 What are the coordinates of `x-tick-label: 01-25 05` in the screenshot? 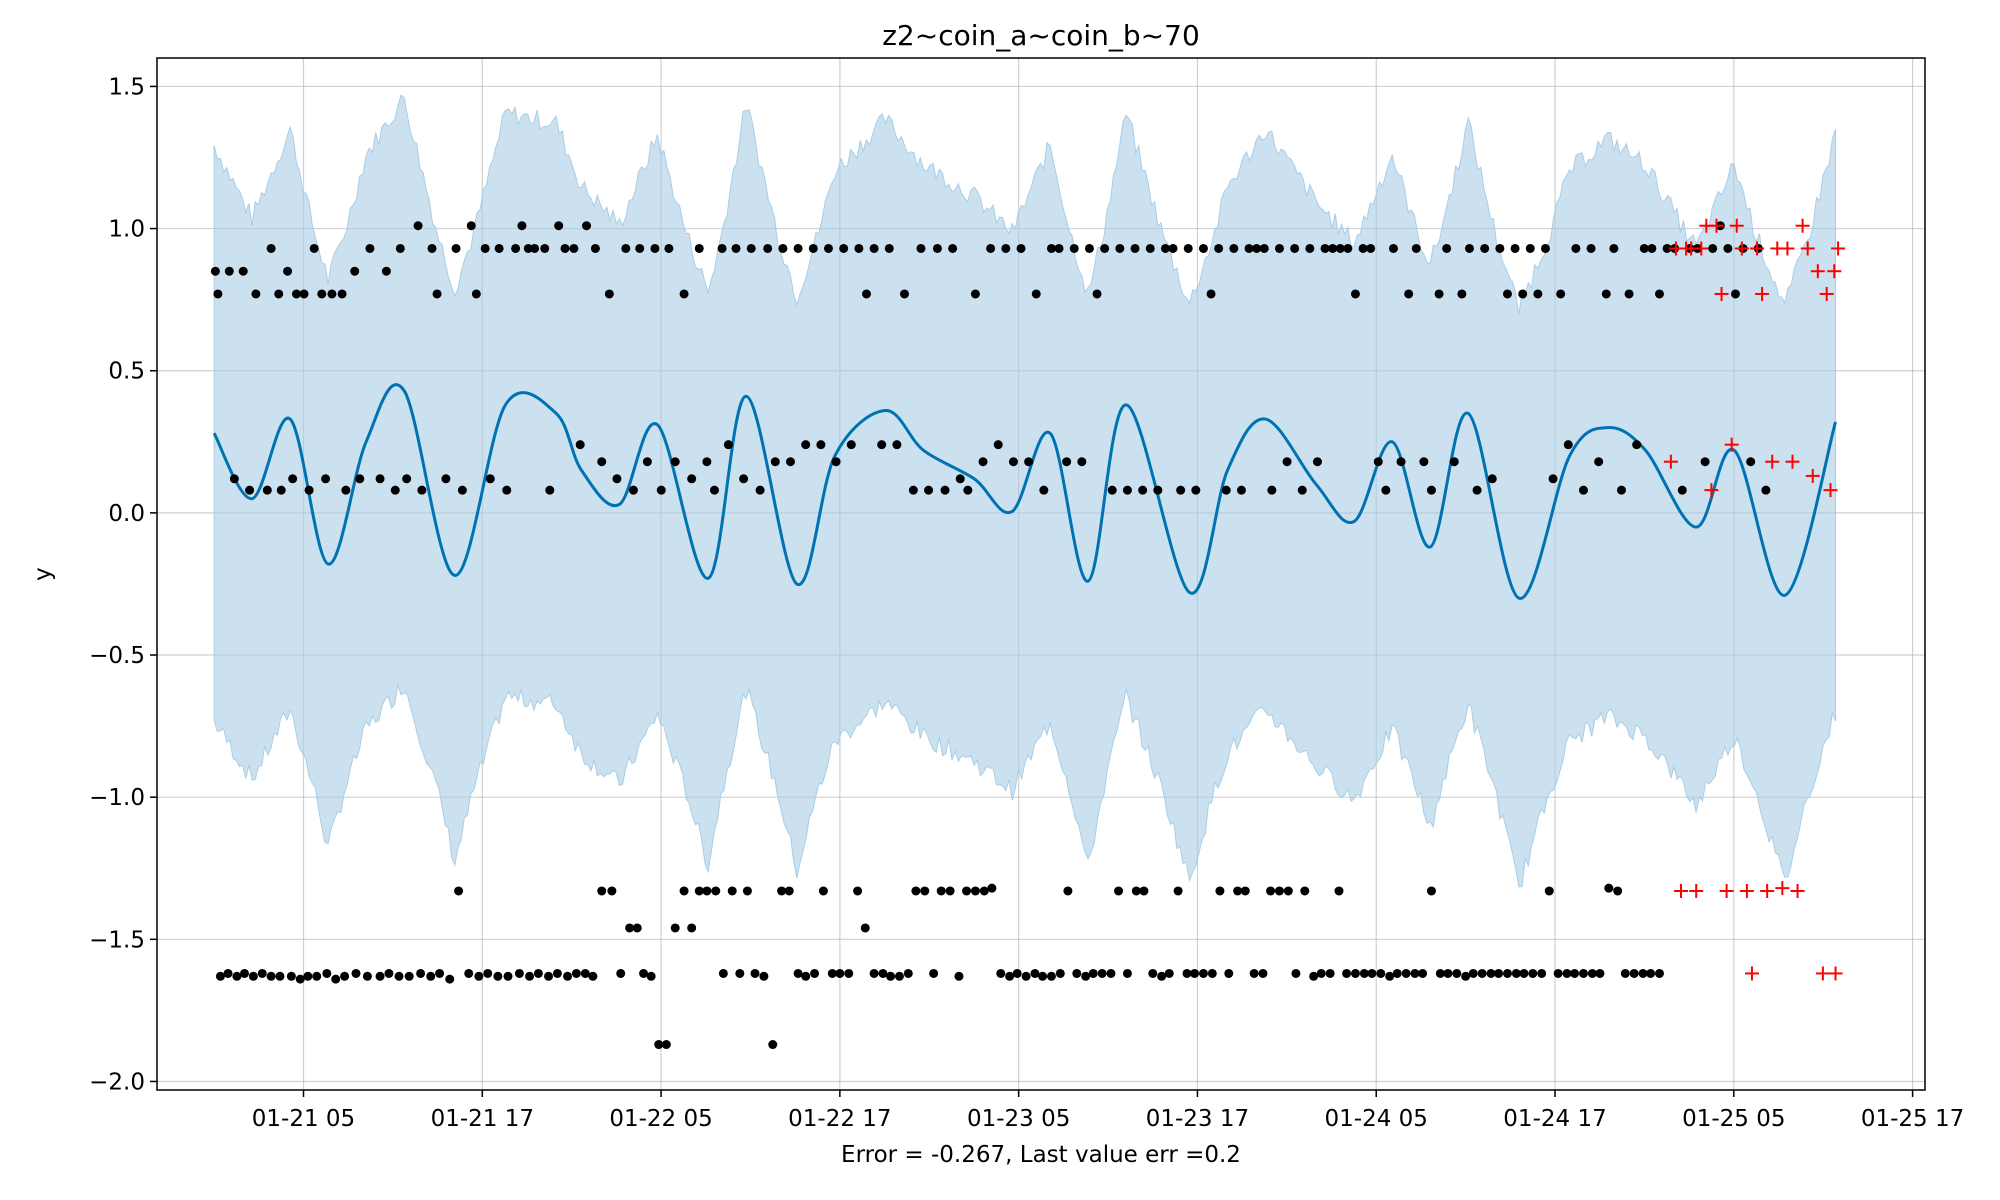 It's located at (1733, 1119).